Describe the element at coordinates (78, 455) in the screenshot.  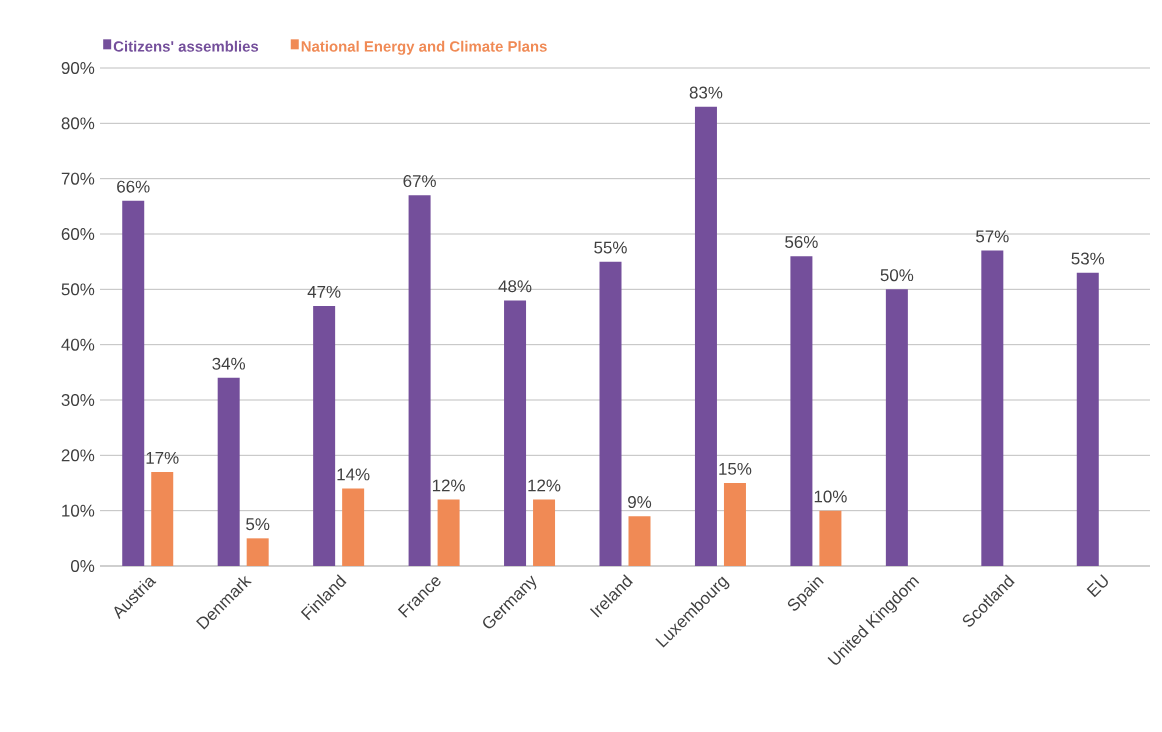
I see `y-tick-label: 20%` at that location.